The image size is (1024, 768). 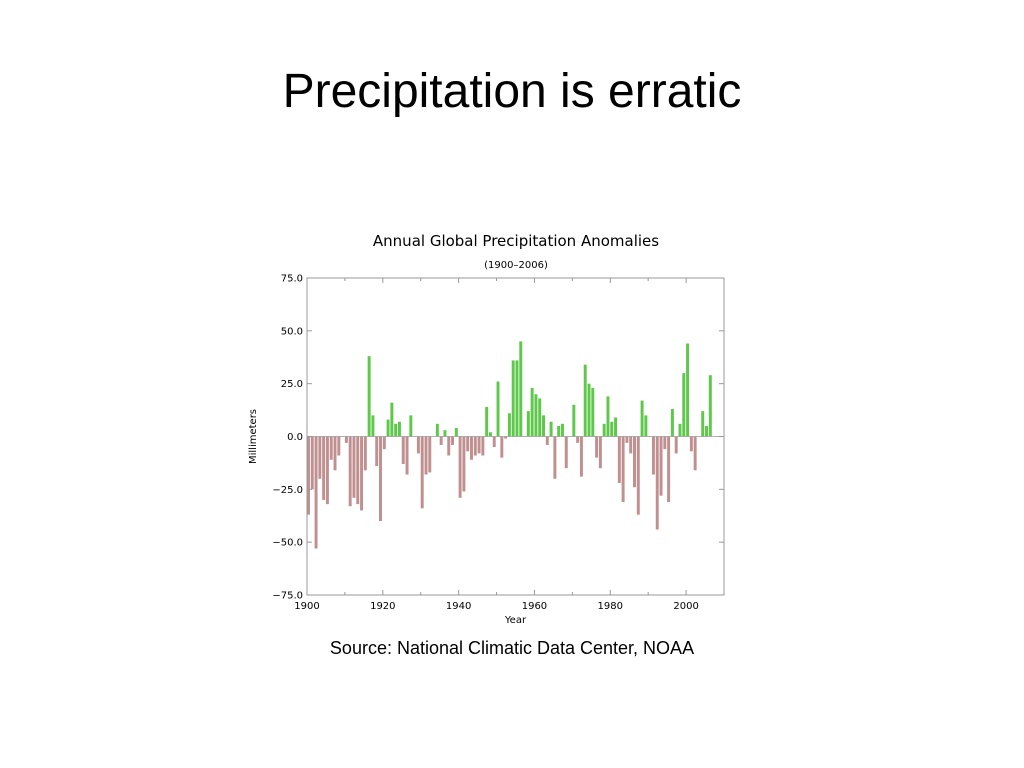 I want to click on bar-1939, so click(x=456, y=432).